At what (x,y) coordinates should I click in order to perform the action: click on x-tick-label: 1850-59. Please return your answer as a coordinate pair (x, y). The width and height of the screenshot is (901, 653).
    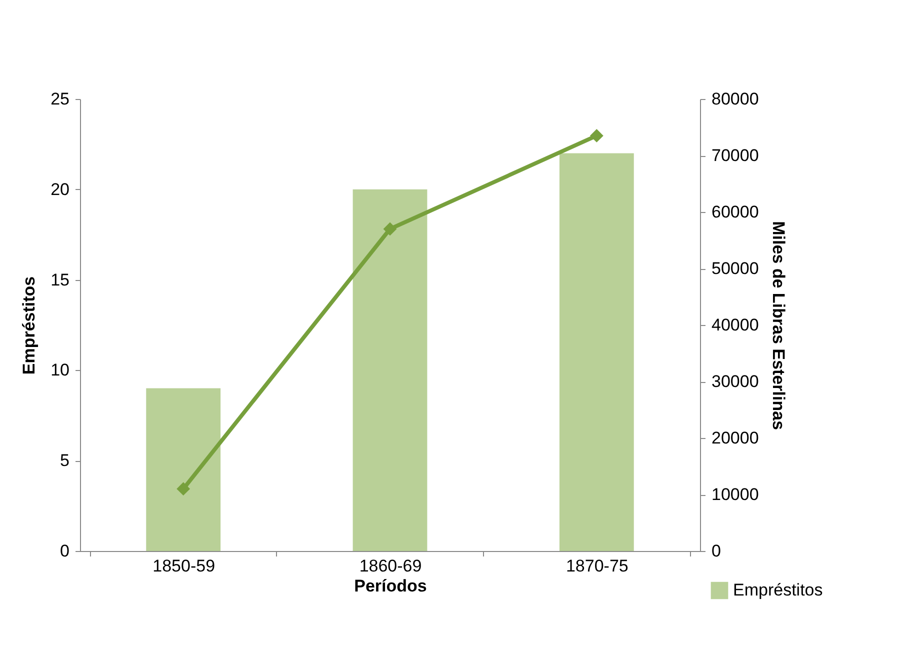
    Looking at the image, I should click on (184, 566).